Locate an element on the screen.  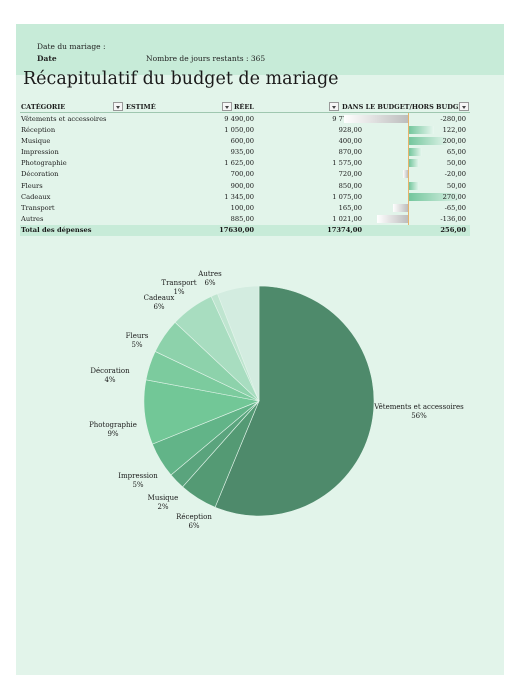
wedding-date-value: Date is located at coordinates (47, 58).